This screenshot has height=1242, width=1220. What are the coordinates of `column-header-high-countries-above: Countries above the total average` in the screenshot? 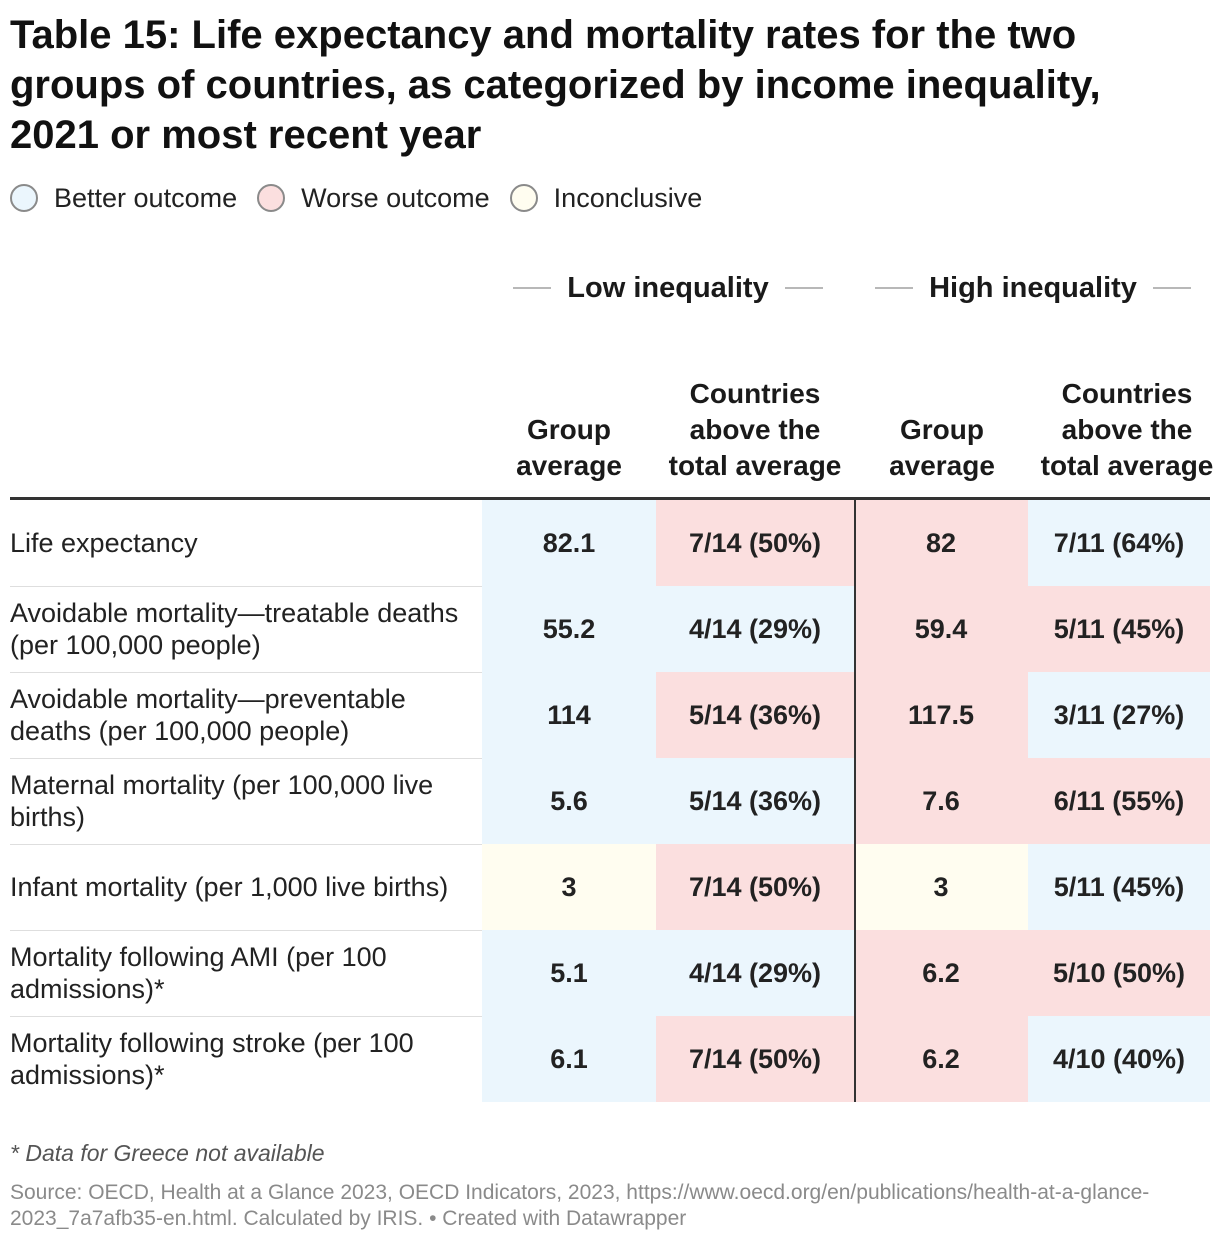 It's located at (1127, 429).